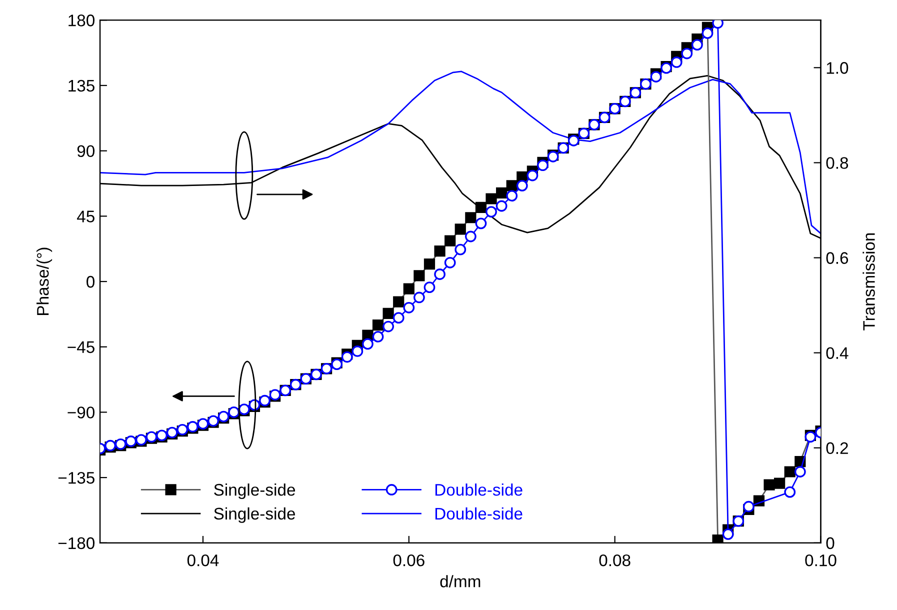 This screenshot has width=897, height=610. What do you see at coordinates (837, 68) in the screenshot?
I see `y2-tick-label: 1.0` at bounding box center [837, 68].